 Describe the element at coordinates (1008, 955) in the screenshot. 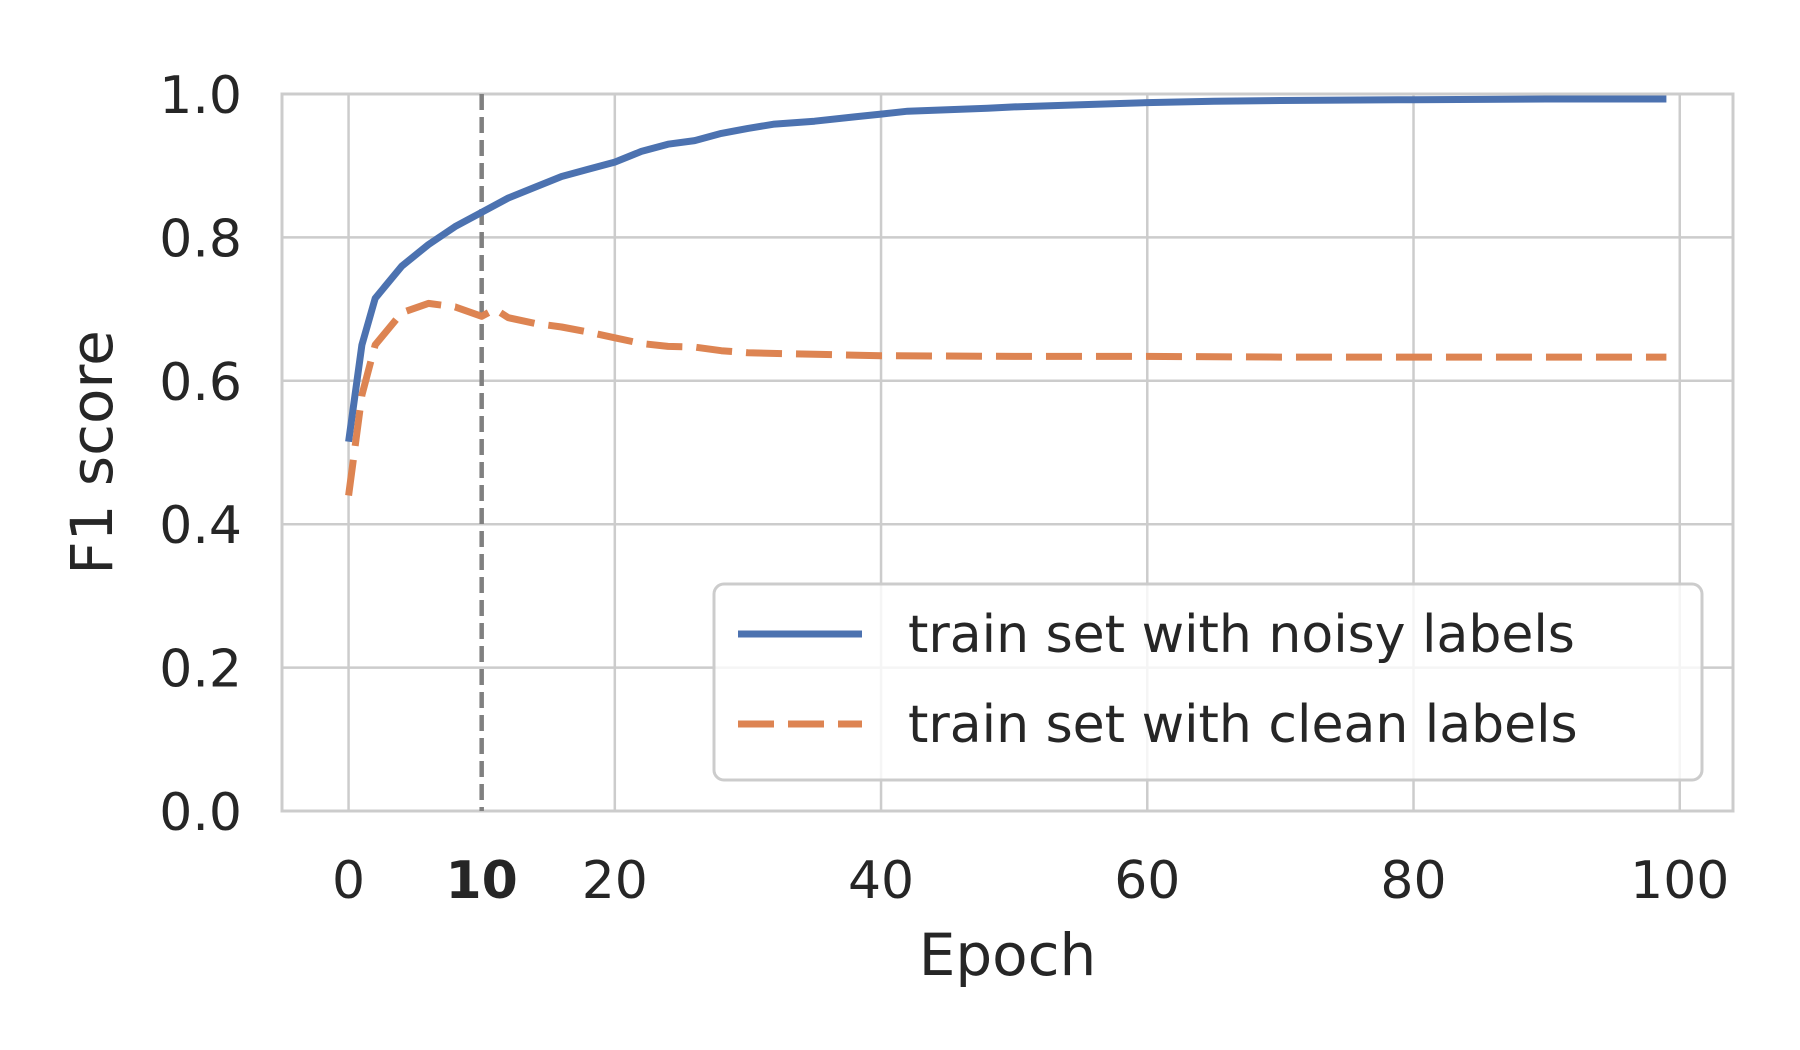

I see `x-axis-title: Epoch` at that location.